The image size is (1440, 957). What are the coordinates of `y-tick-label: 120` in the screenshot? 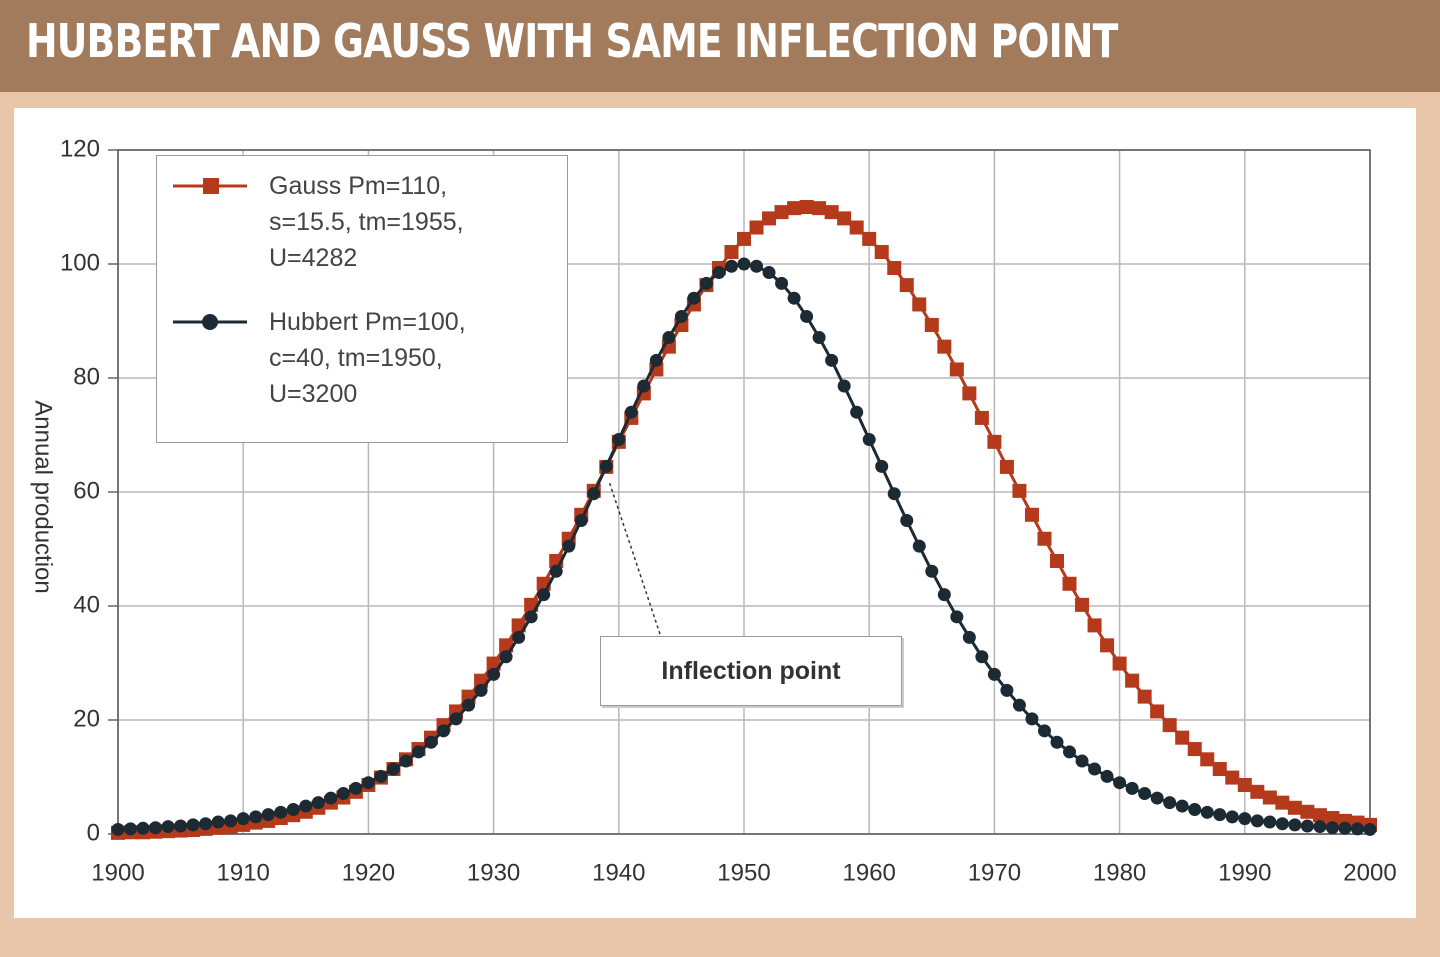 It's located at (80, 148).